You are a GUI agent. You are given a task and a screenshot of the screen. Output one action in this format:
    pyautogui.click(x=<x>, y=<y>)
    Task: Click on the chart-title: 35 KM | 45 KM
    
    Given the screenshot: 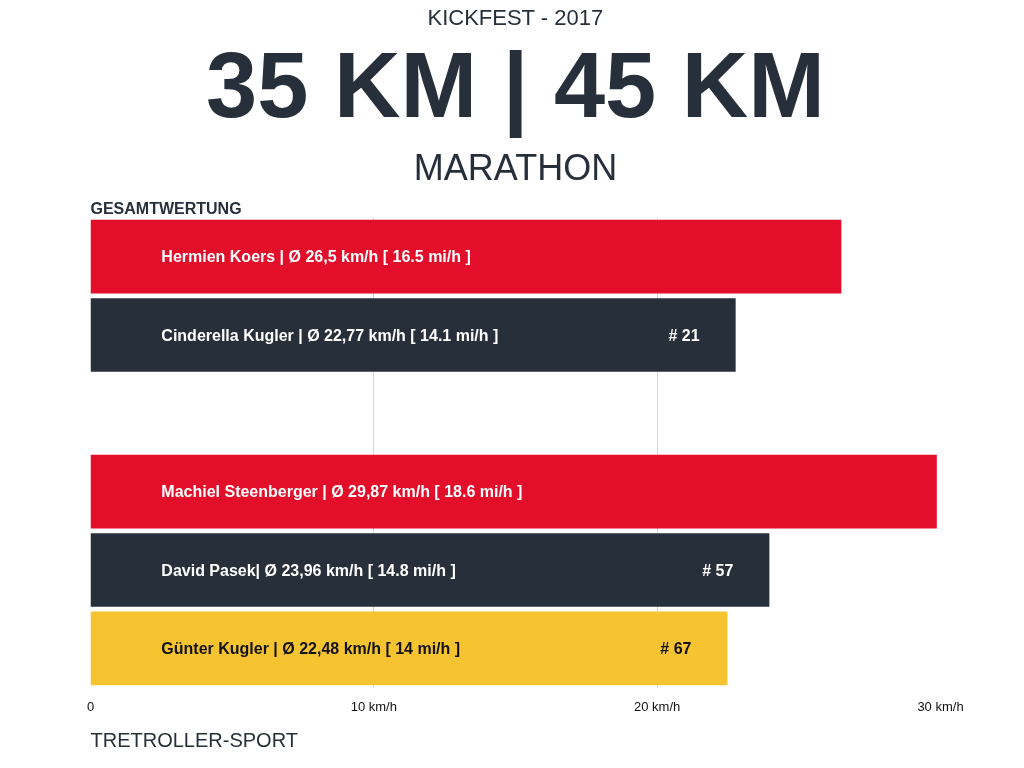 What is the action you would take?
    pyautogui.click(x=515, y=85)
    